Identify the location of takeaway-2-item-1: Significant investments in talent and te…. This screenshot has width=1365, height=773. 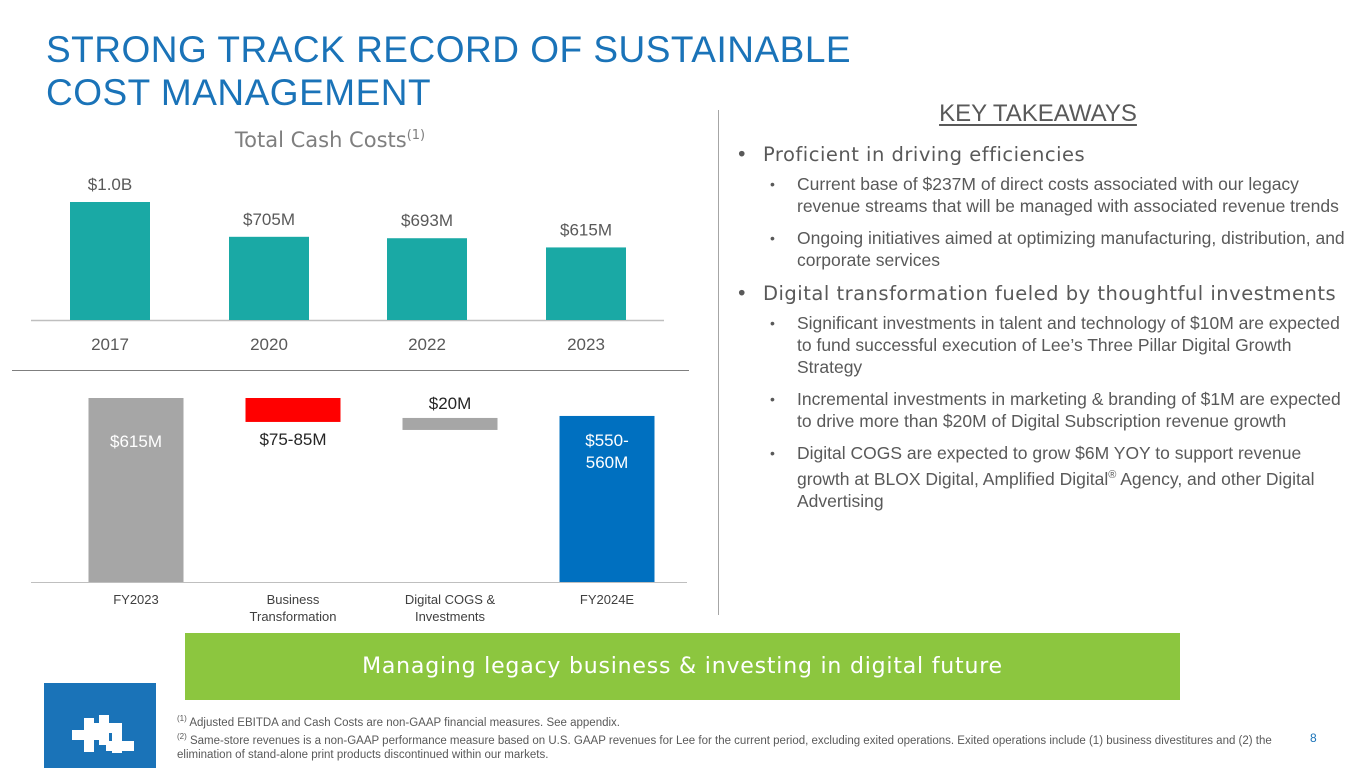
(1040, 345).